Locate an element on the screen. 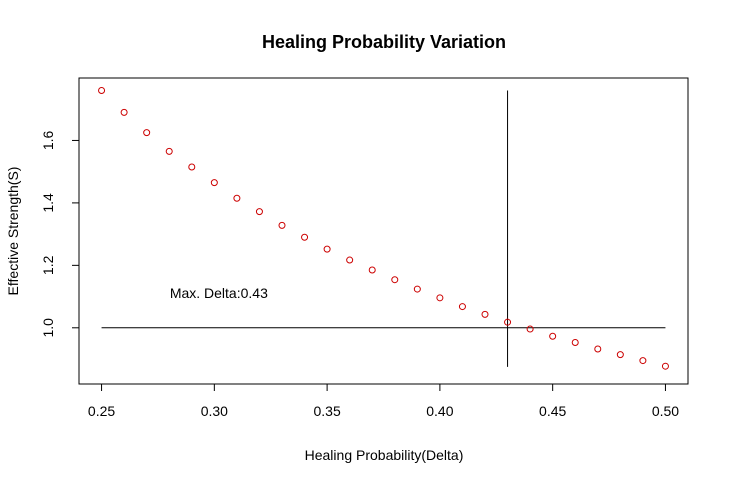 This screenshot has height=484, width=730. y-axis-label: Effective Strength(S) is located at coordinates (13, 231).